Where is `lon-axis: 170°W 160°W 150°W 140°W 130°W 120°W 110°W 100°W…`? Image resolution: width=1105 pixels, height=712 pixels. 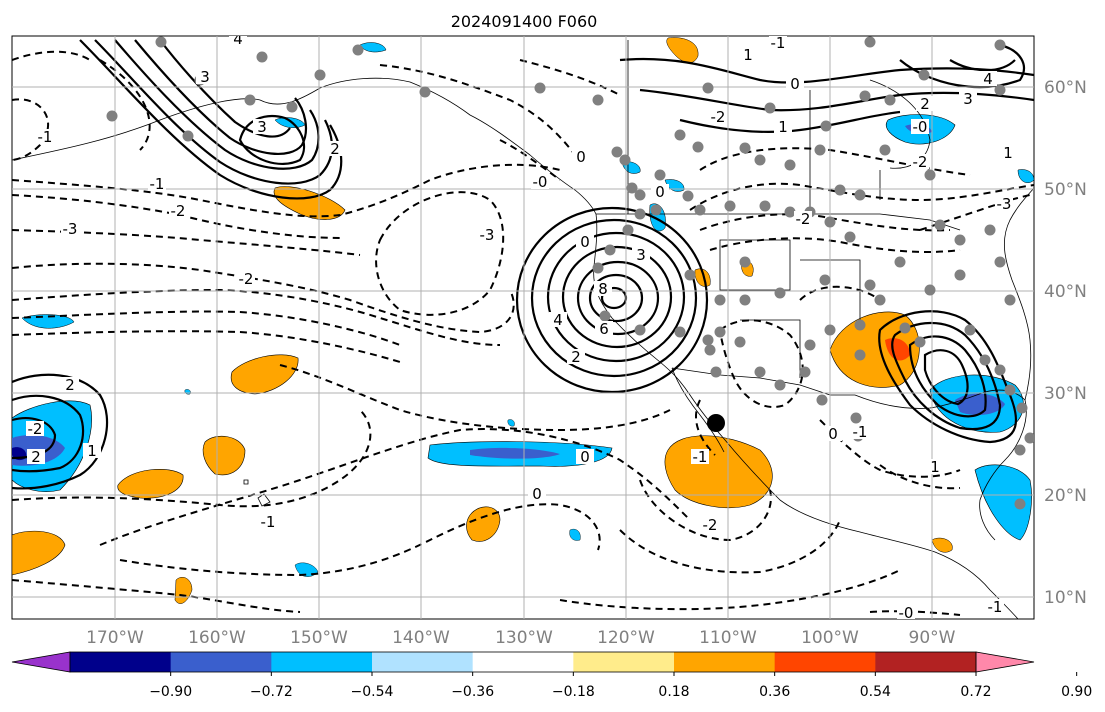
lon-axis: 170°W 160°W 150°W 140°W 130°W 120°W 110°W 100°W… is located at coordinates (521, 638).